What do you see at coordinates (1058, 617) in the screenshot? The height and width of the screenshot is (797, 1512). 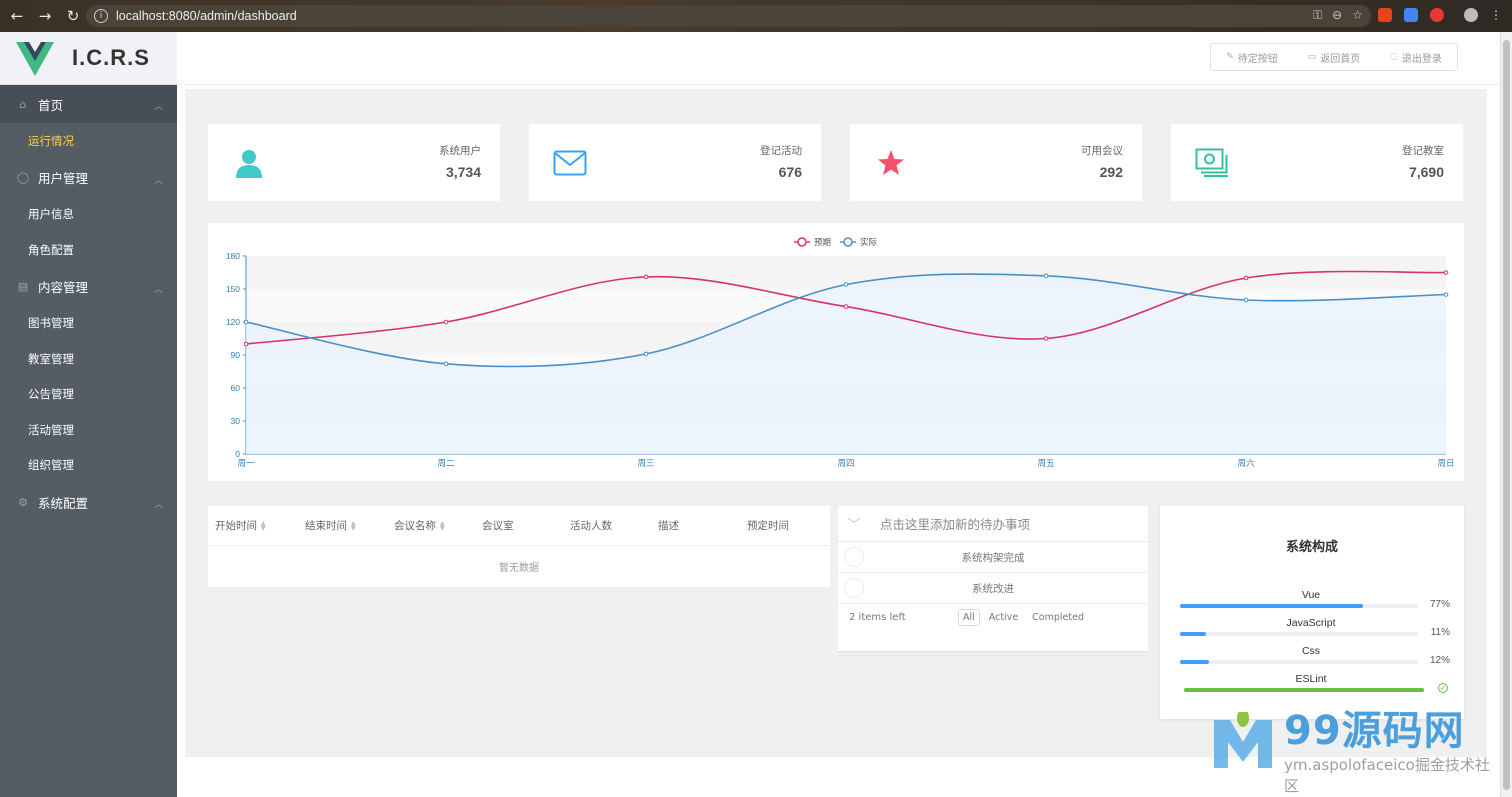 I see `filter-completed: Completed` at bounding box center [1058, 617].